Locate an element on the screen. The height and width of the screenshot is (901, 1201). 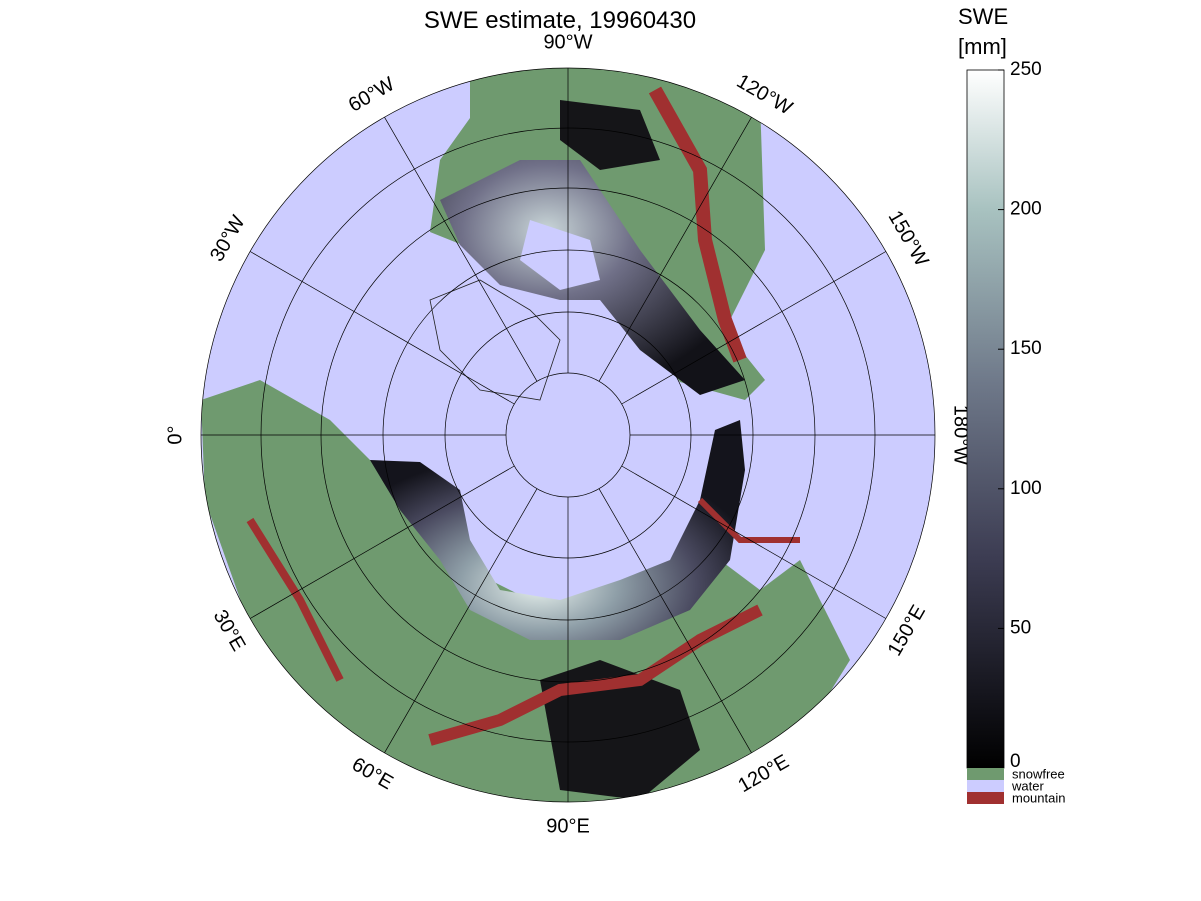
legend-label: mountain is located at coordinates (1038, 797).